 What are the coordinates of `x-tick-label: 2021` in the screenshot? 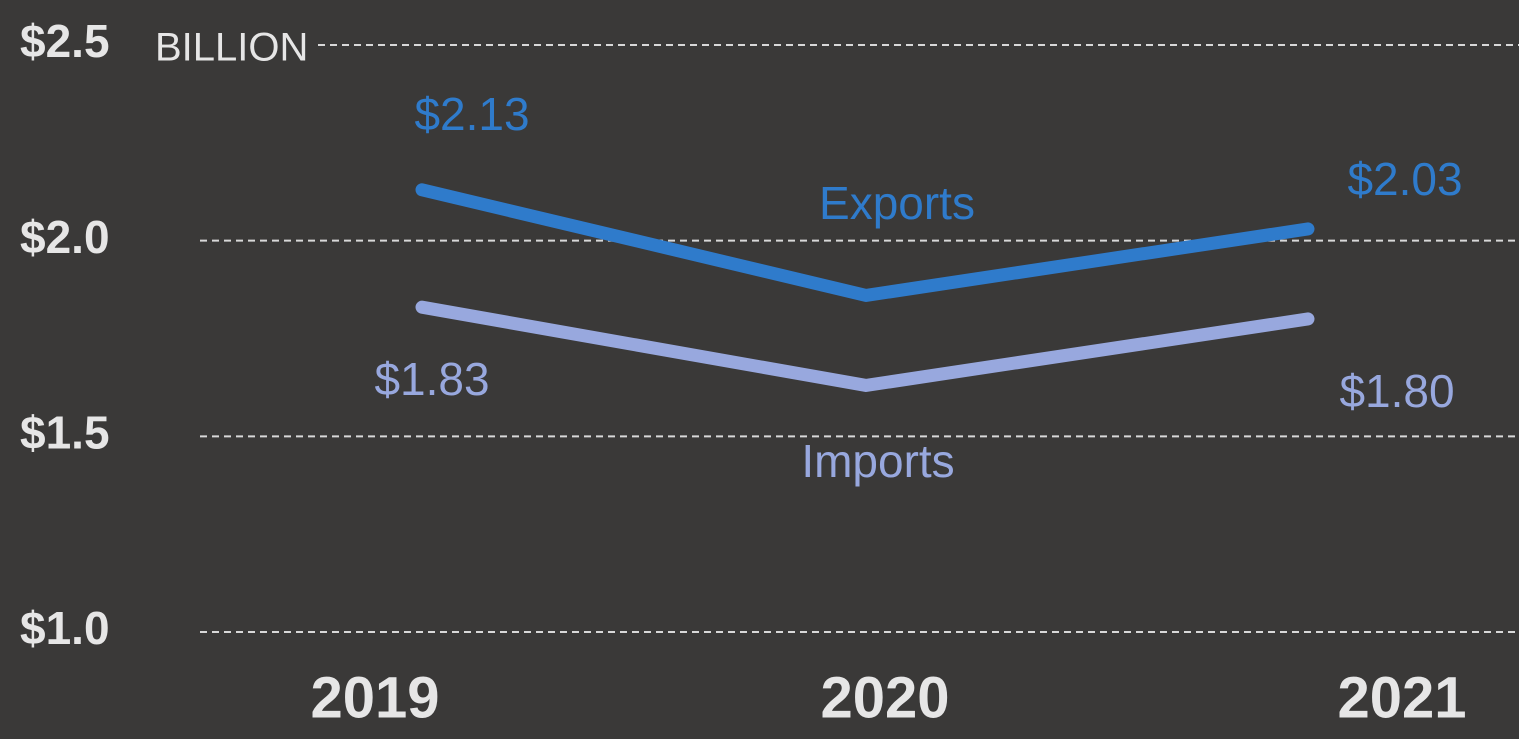 It's located at (1401, 697).